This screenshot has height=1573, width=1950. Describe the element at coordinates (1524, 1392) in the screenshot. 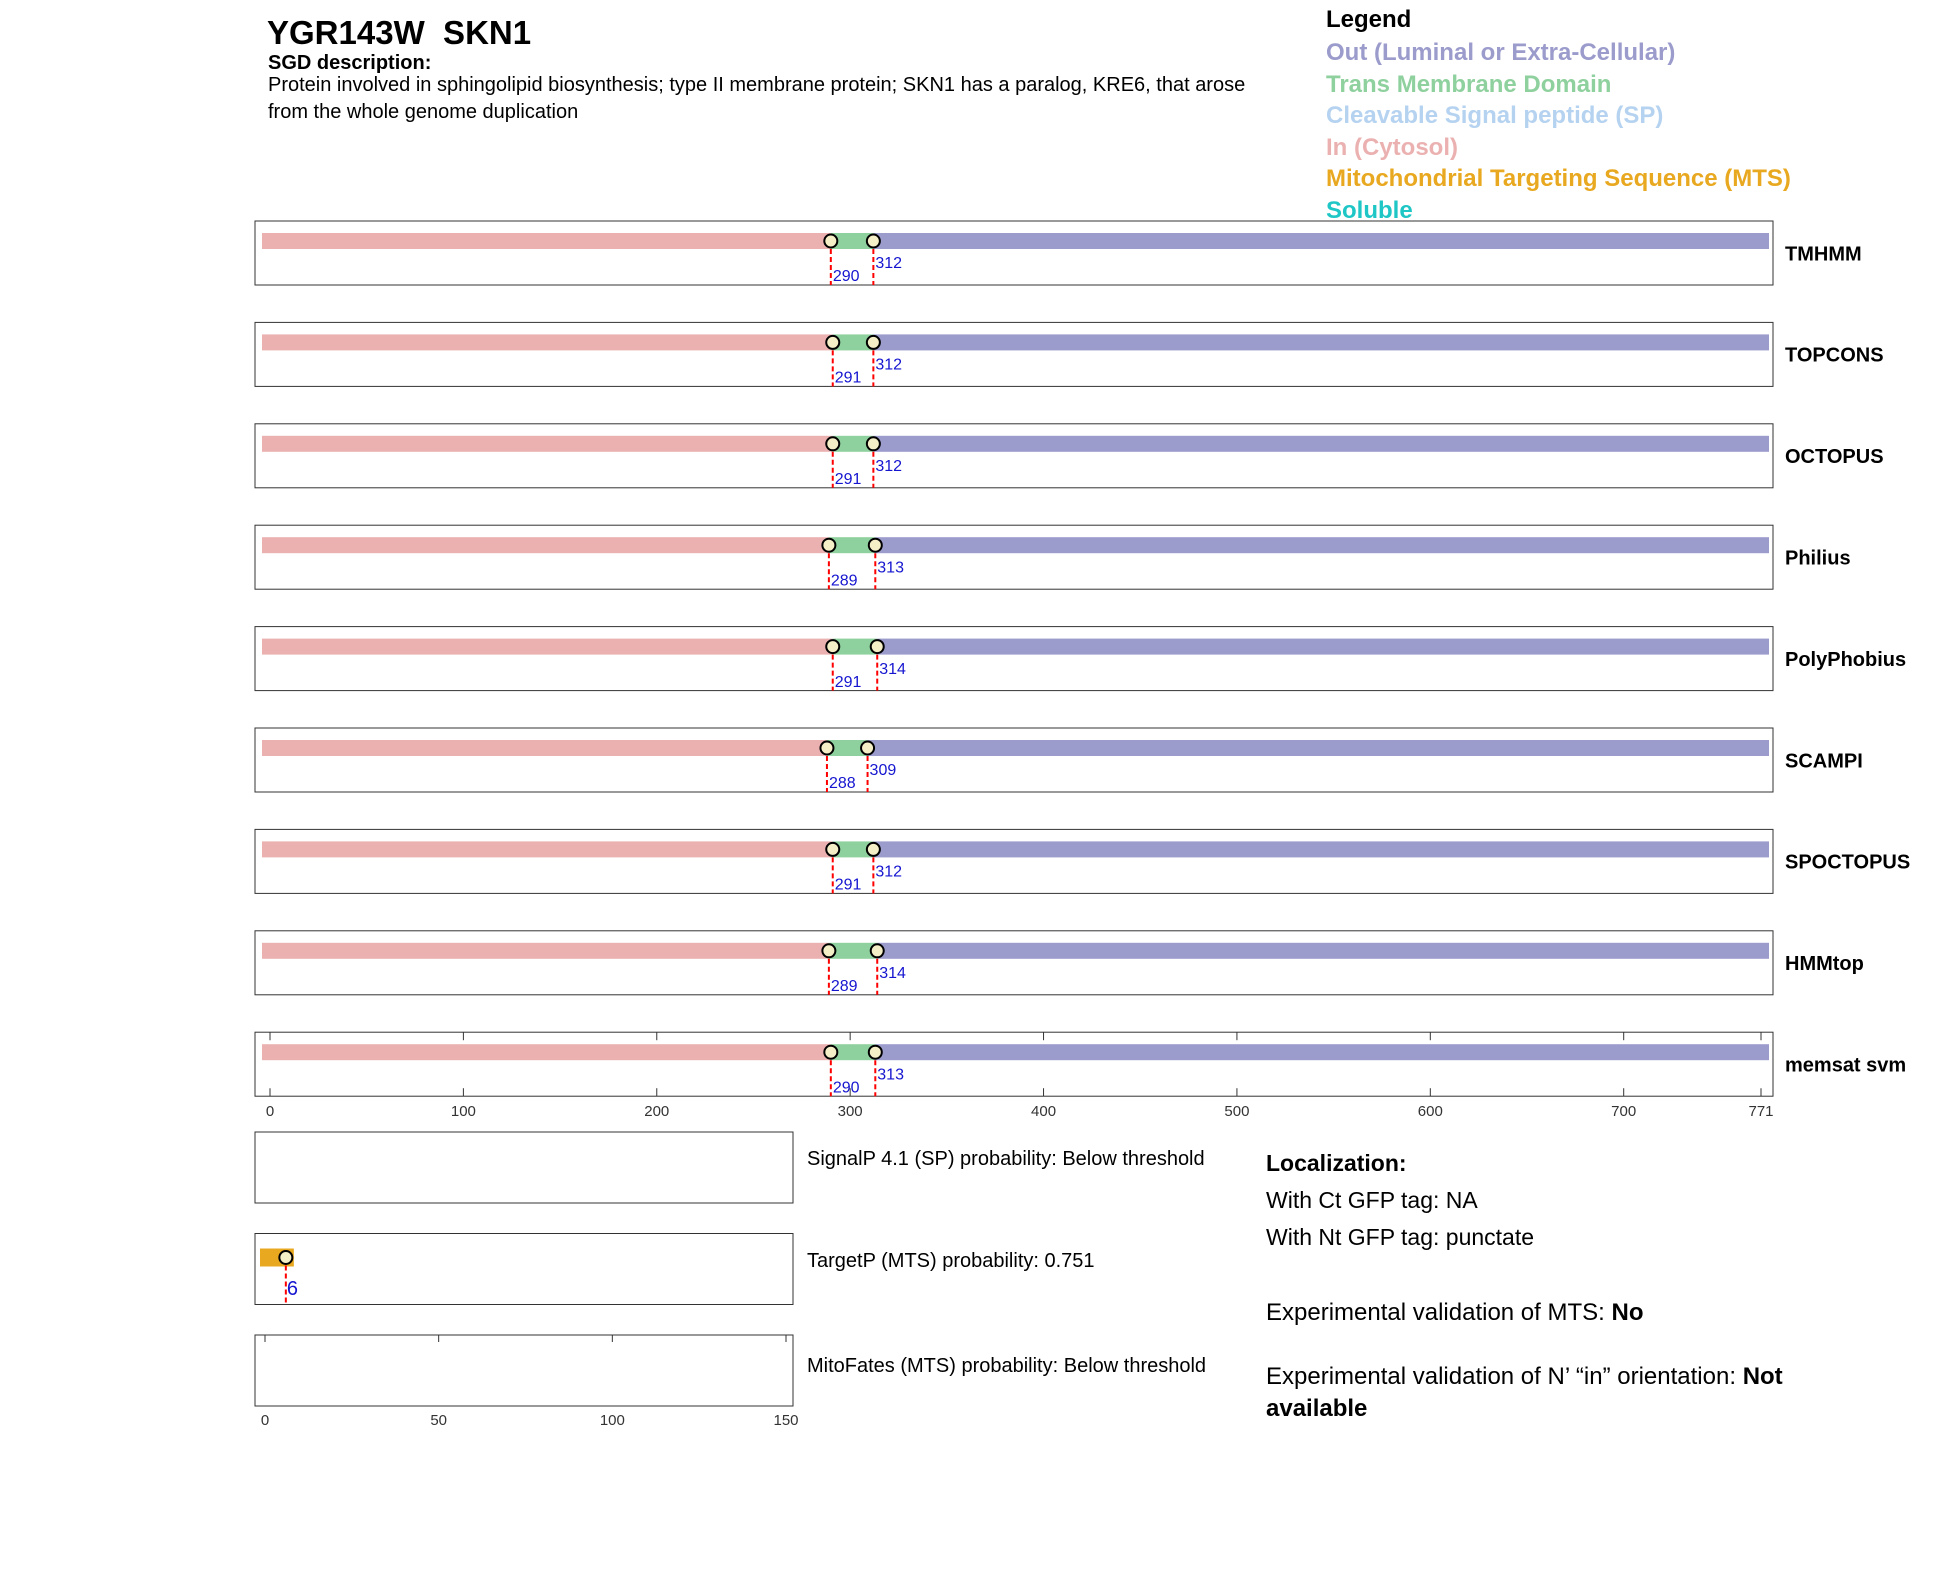

I see `value: Not available` at that location.